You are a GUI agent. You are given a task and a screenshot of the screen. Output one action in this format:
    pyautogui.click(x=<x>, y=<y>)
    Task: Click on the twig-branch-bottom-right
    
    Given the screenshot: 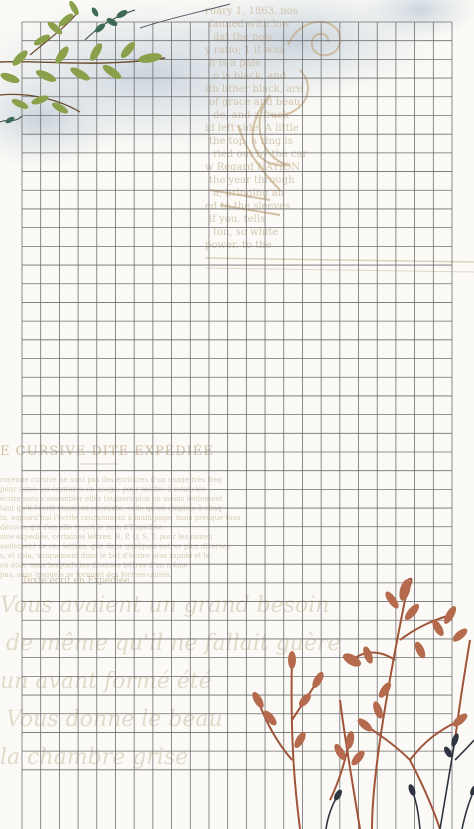 What is the action you would take?
    pyautogui.click(x=364, y=703)
    